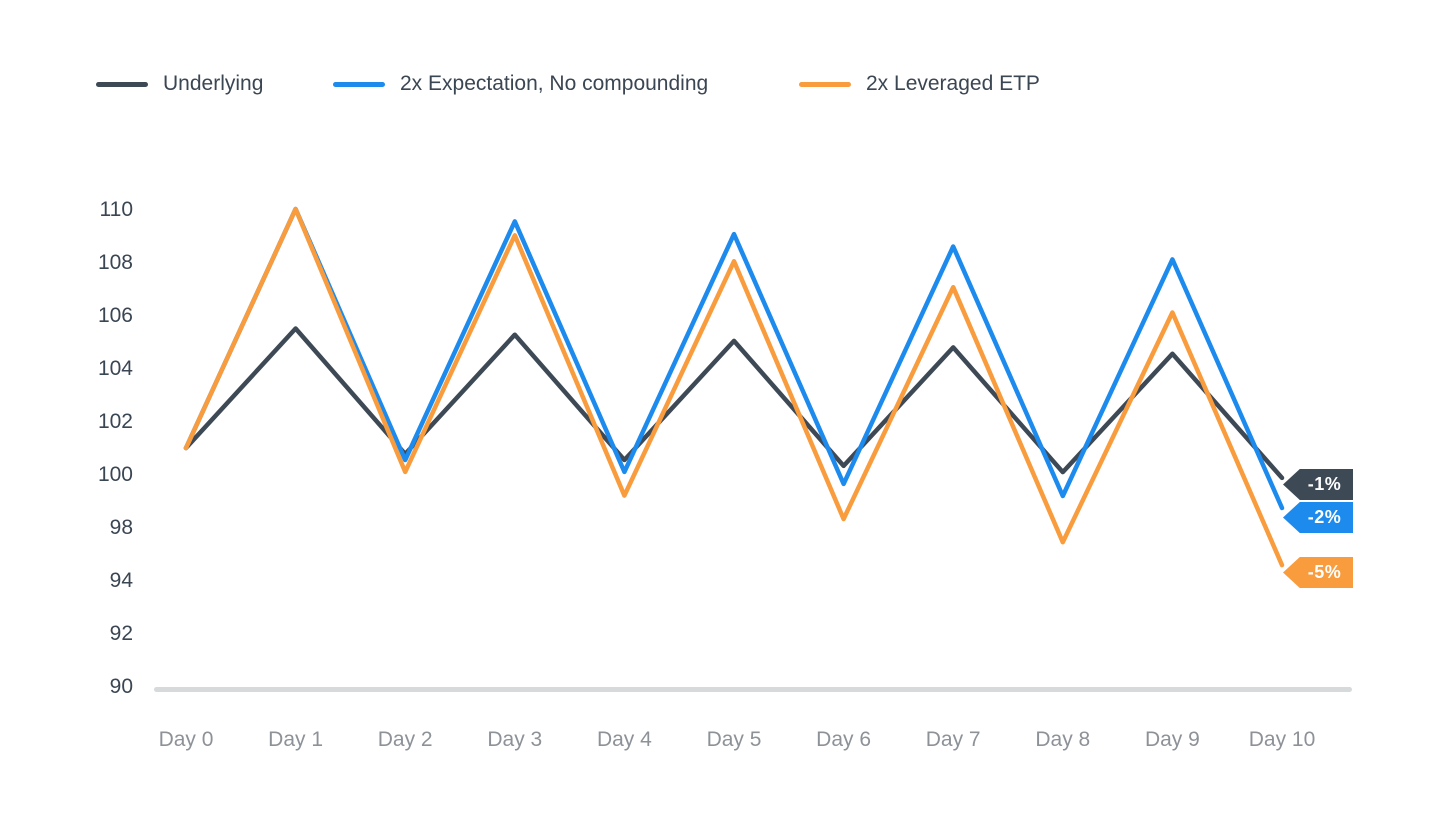 Image resolution: width=1449 pixels, height=816 pixels. What do you see at coordinates (734, 739) in the screenshot?
I see `x-tick-label: Day 5` at bounding box center [734, 739].